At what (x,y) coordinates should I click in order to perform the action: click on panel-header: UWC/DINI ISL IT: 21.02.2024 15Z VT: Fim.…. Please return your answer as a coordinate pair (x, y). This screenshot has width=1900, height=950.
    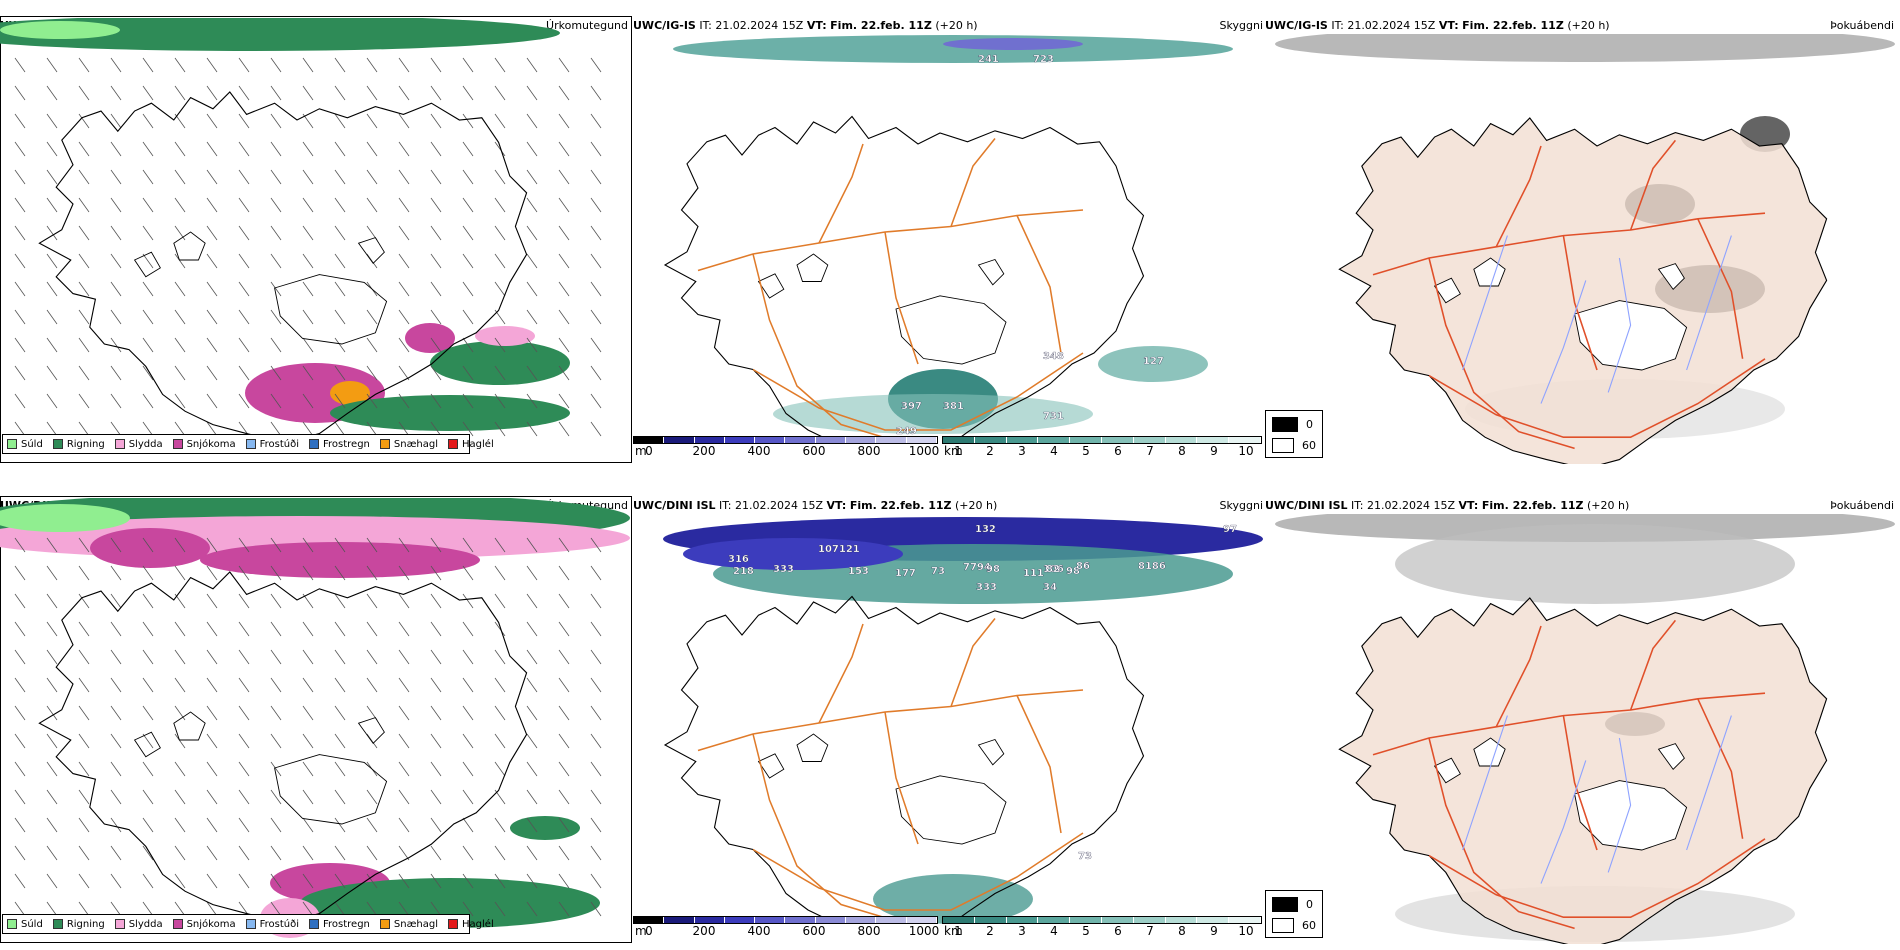
    Looking at the image, I should click on (1447, 506).